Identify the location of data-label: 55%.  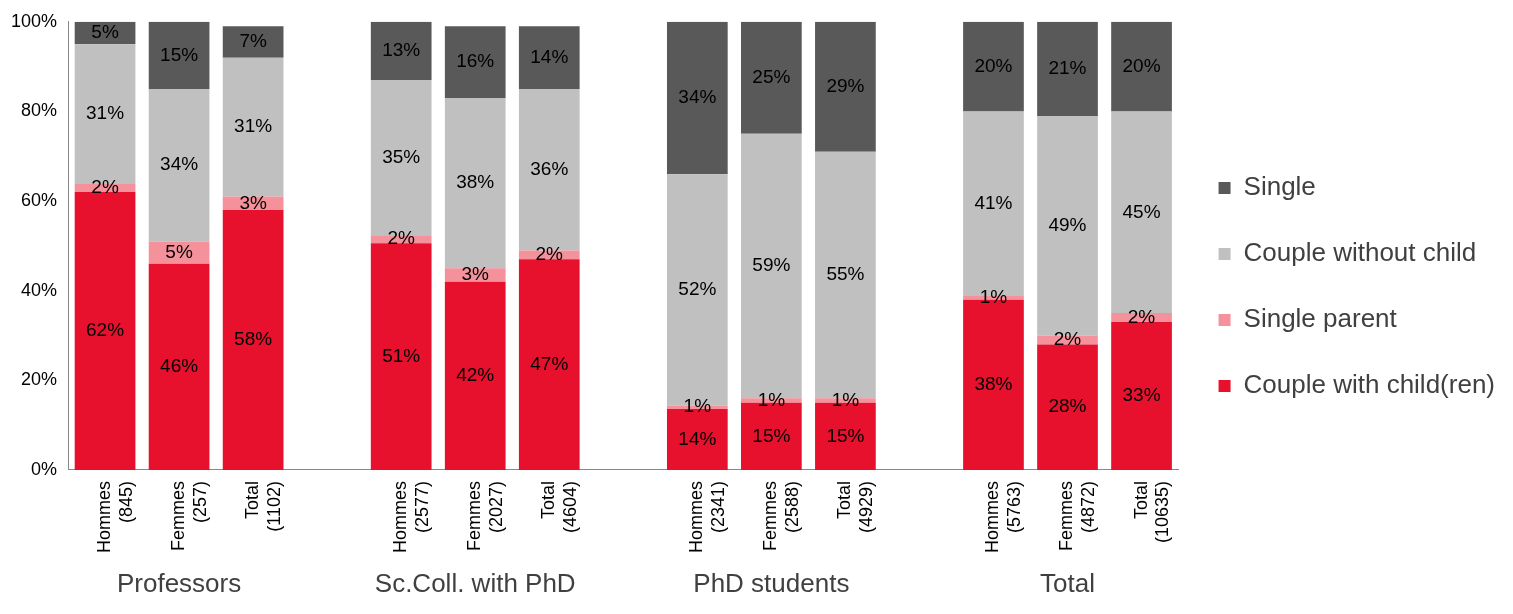
(845, 274).